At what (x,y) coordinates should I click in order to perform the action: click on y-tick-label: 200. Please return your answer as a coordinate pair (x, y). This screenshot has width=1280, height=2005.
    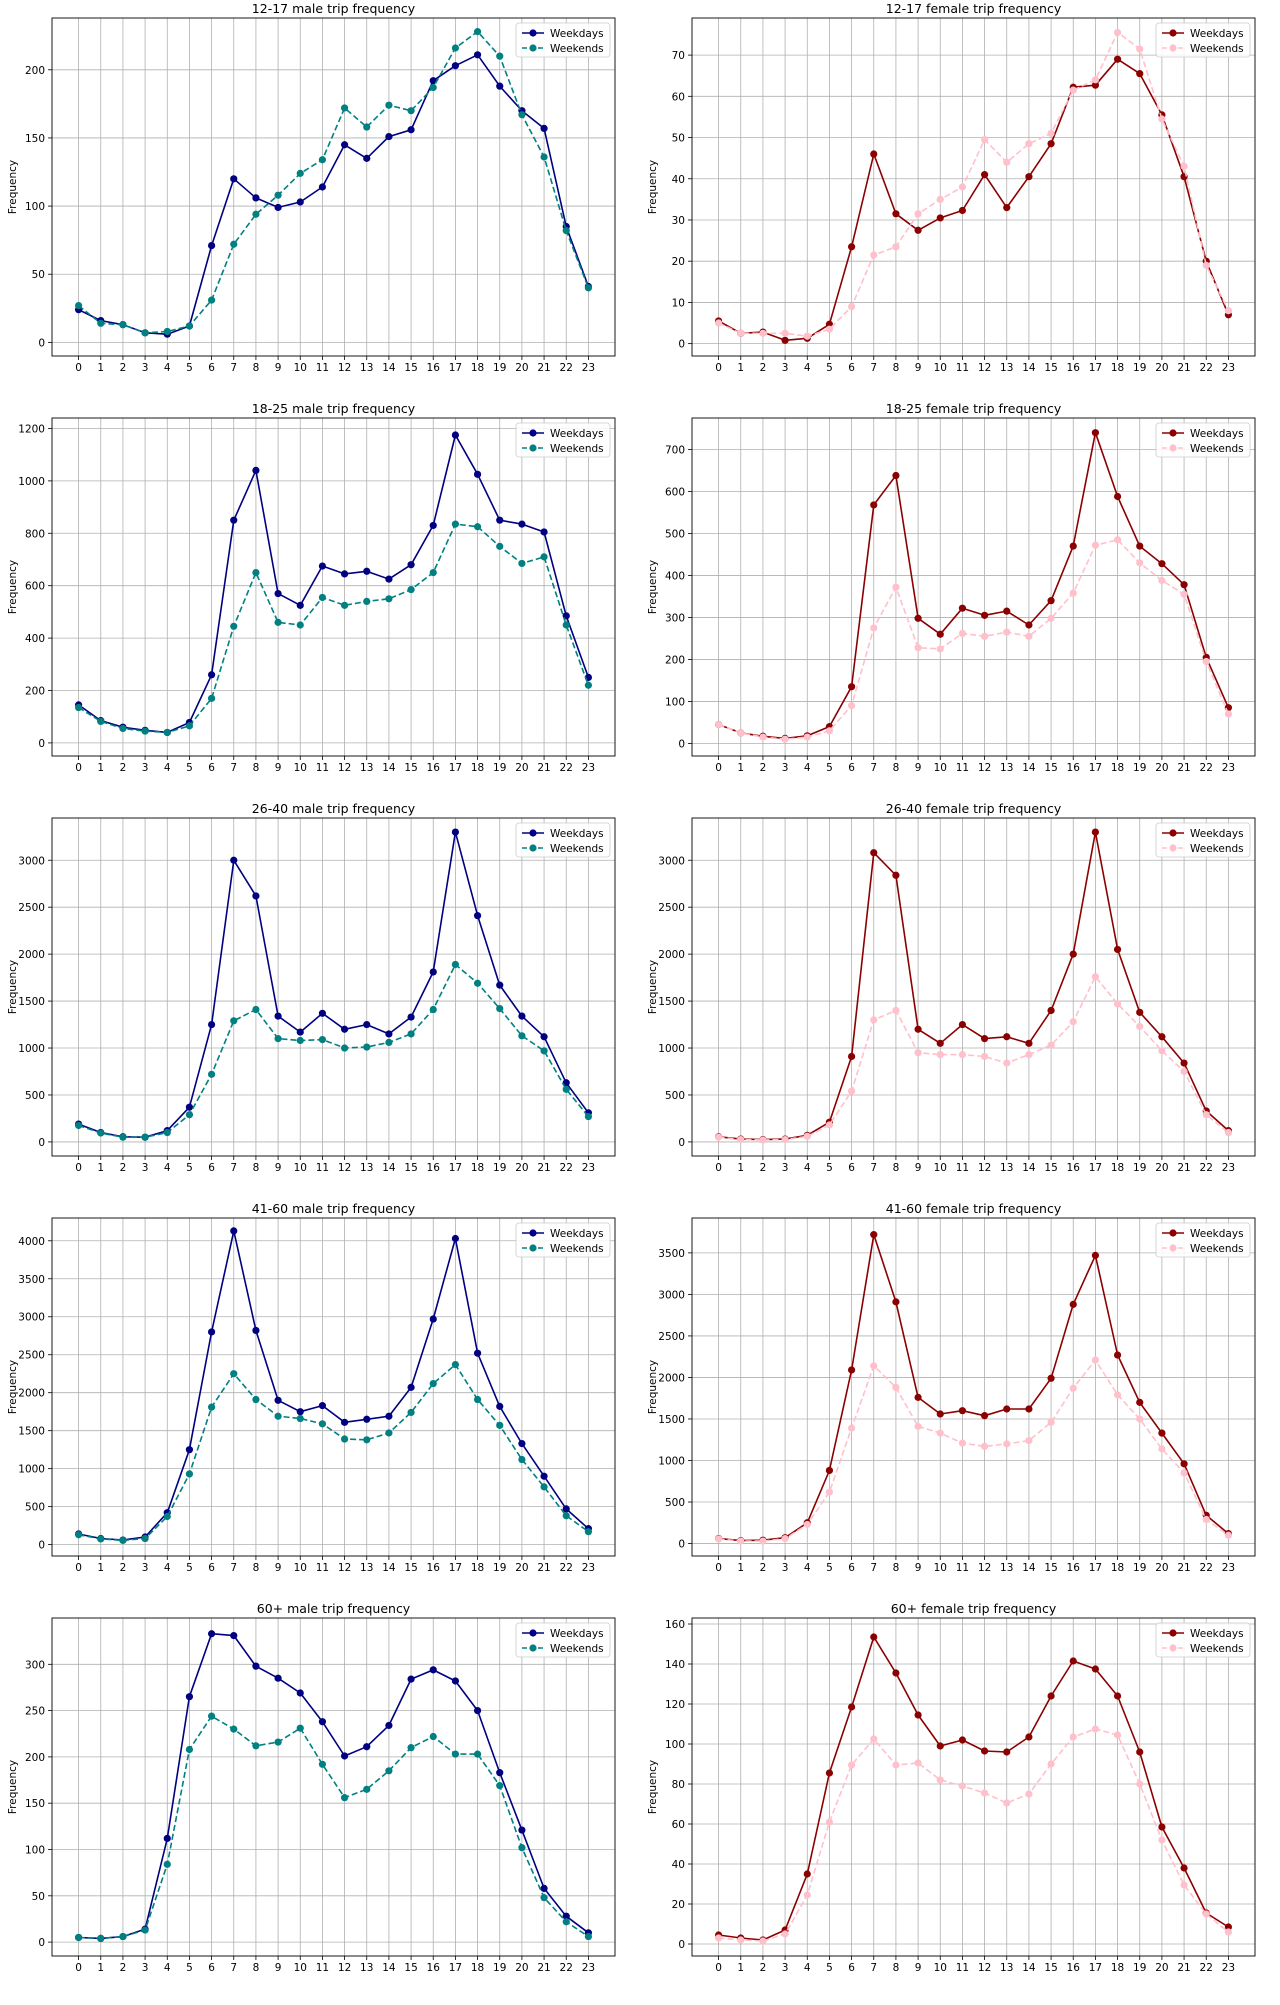
    Looking at the image, I should click on (675, 660).